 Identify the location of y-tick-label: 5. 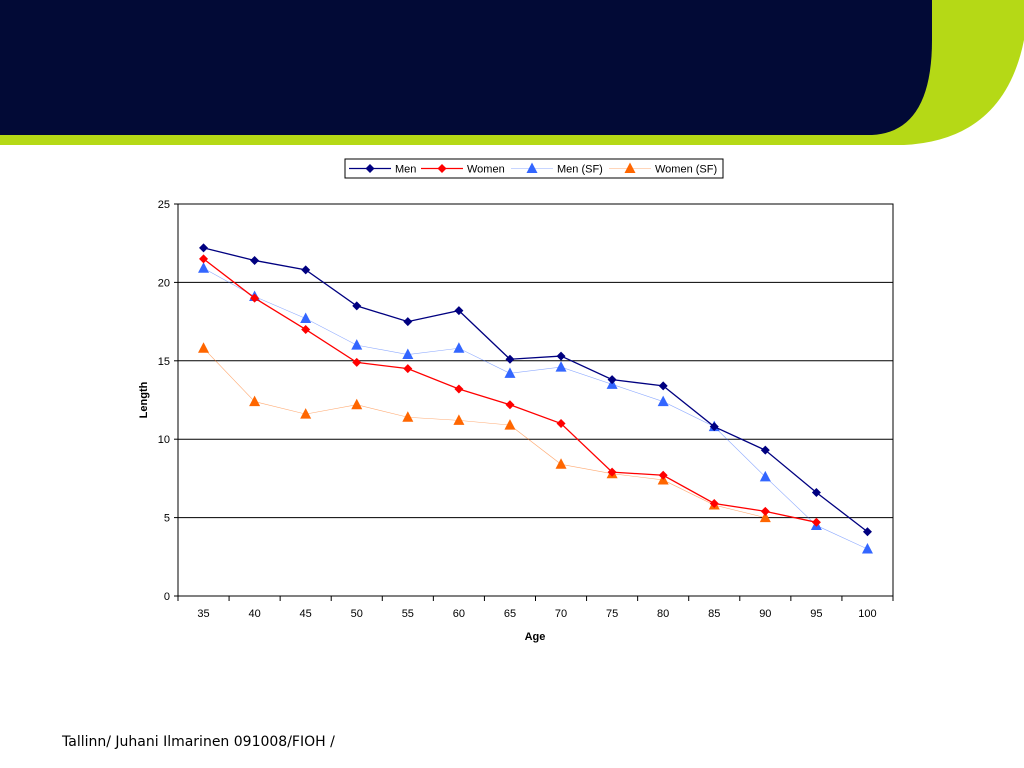
(167, 519).